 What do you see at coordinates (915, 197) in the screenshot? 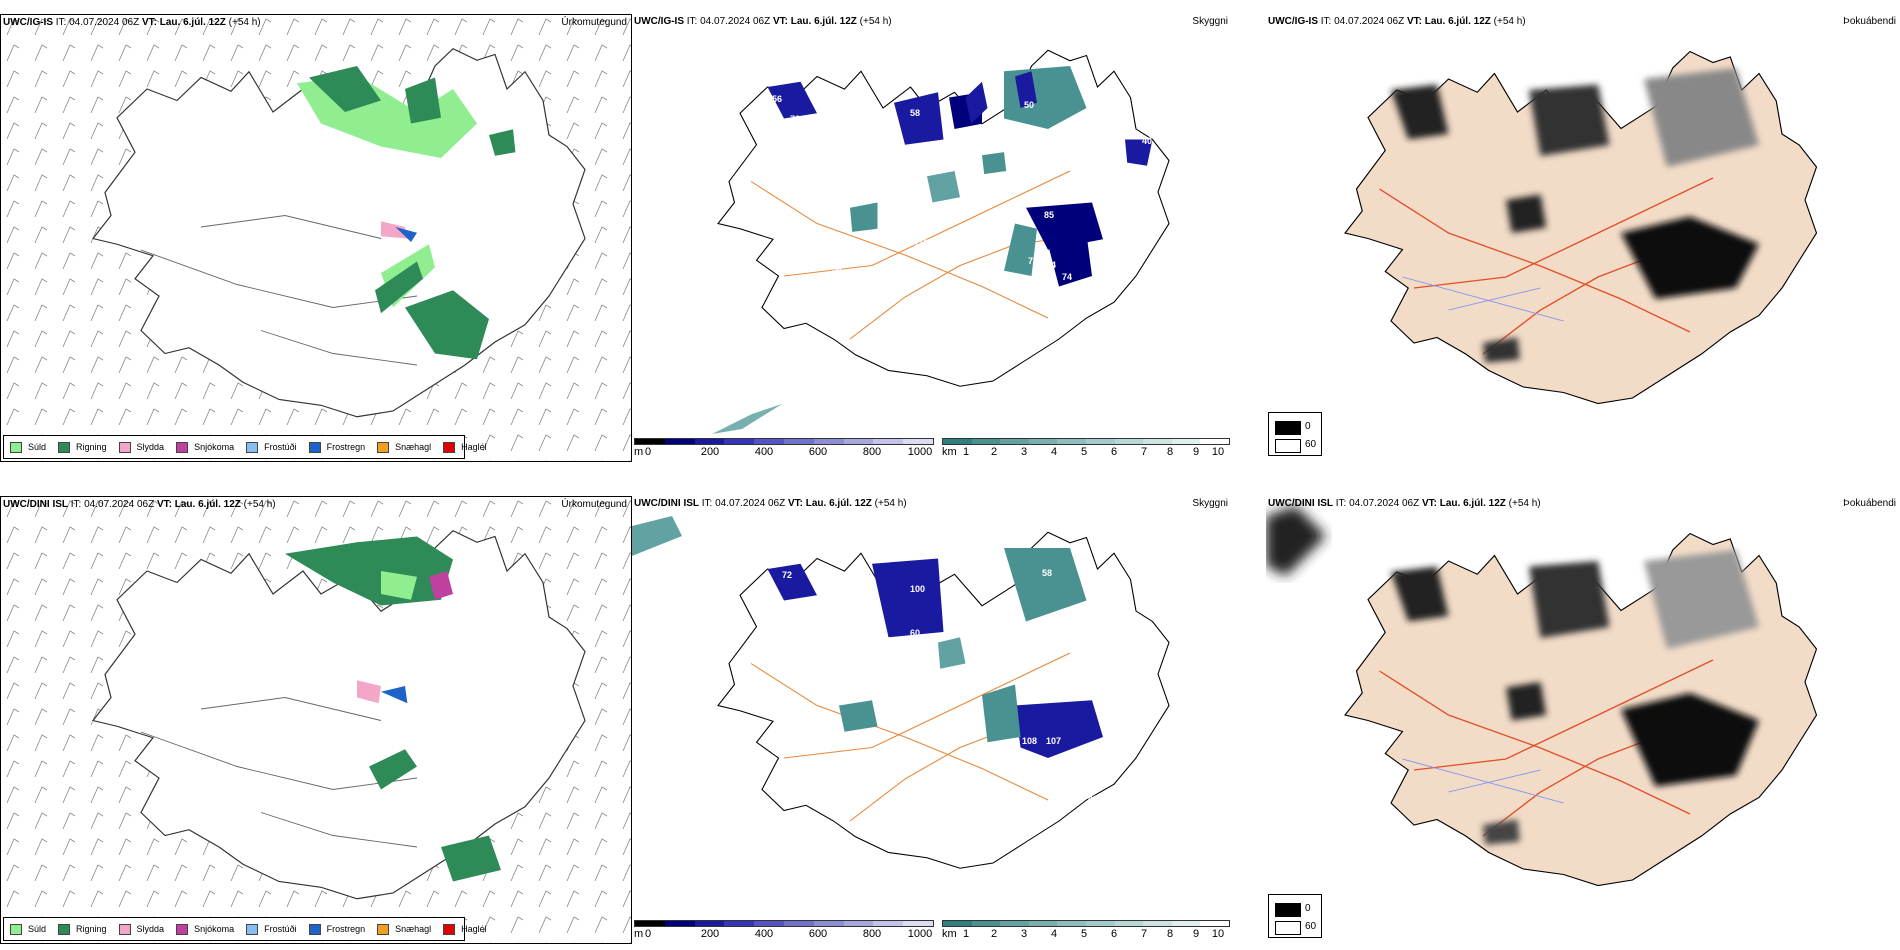
I see `svg-text: 31` at bounding box center [915, 197].